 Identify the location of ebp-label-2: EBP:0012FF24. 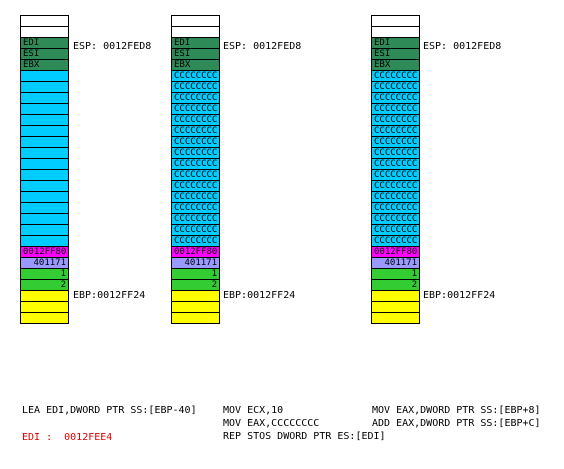
(259, 295).